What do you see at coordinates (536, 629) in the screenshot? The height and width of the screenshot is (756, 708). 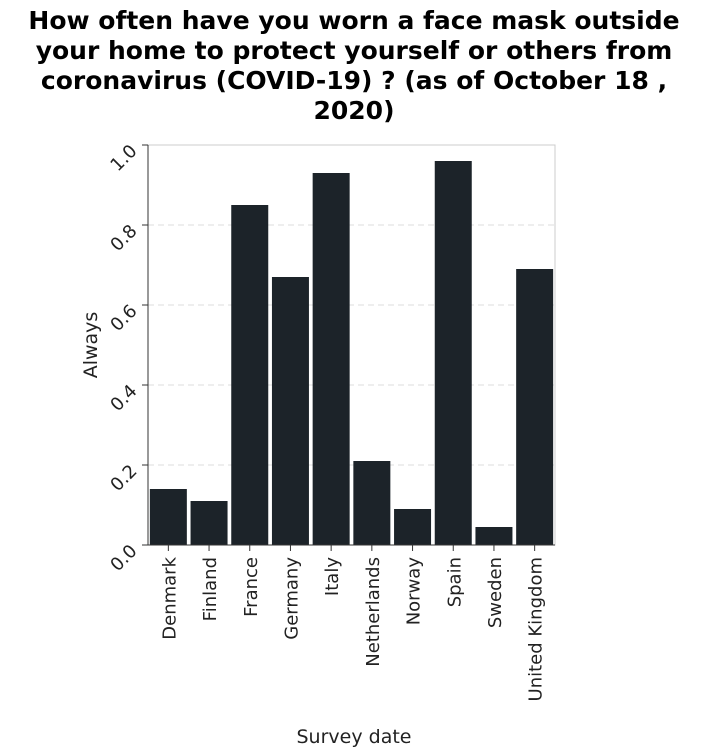 I see `x-tick-label: United Kingdom` at bounding box center [536, 629].